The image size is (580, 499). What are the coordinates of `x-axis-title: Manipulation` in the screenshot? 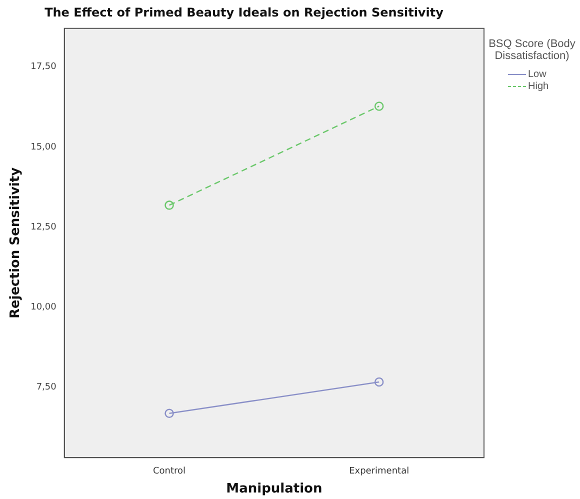 It's located at (274, 489).